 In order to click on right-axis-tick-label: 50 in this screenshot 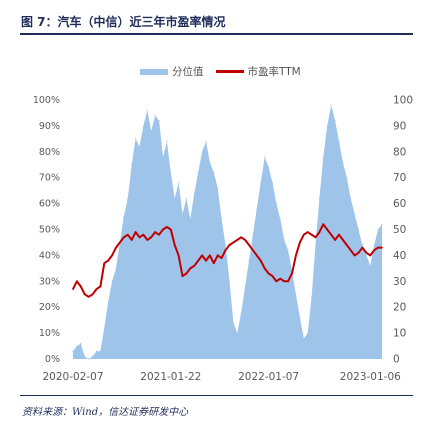, I will do `click(399, 230)`.